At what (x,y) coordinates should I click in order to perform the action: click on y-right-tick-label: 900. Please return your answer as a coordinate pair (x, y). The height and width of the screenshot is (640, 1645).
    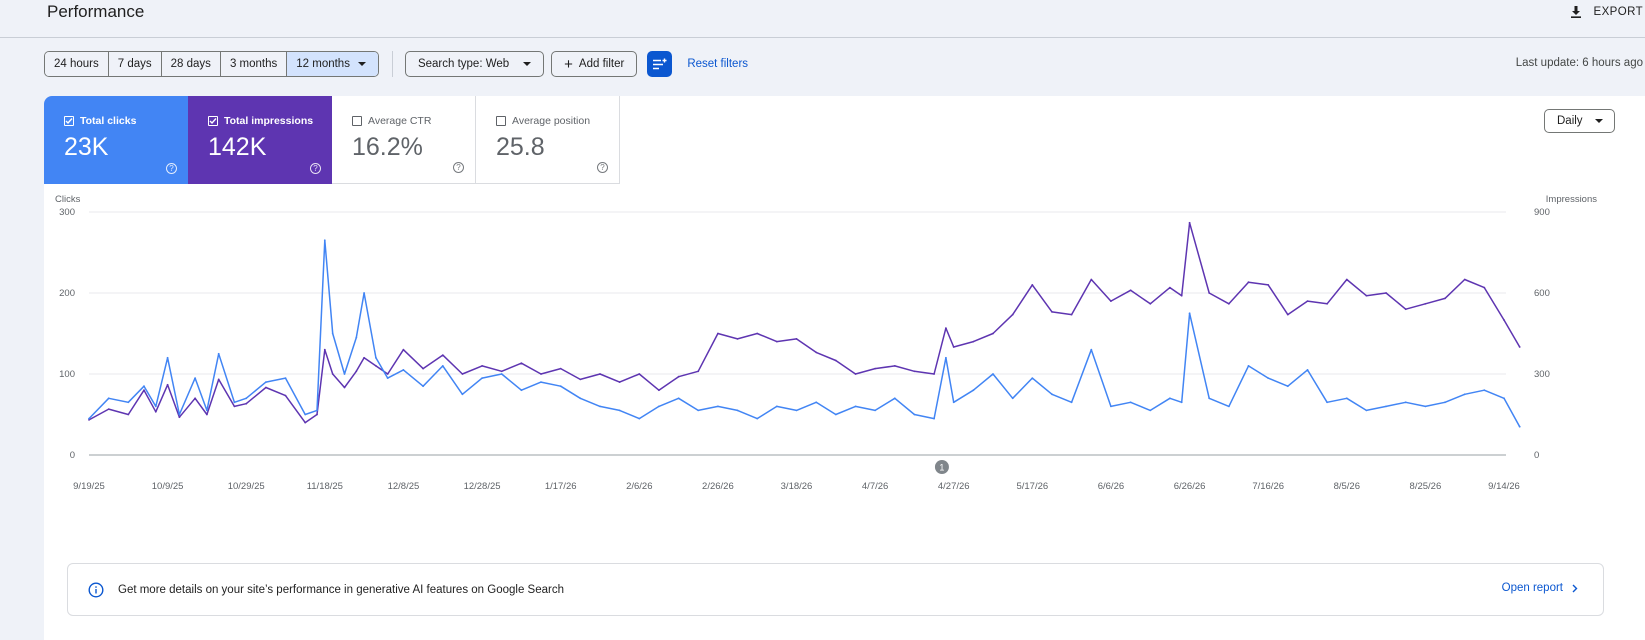
    Looking at the image, I should click on (1542, 212).